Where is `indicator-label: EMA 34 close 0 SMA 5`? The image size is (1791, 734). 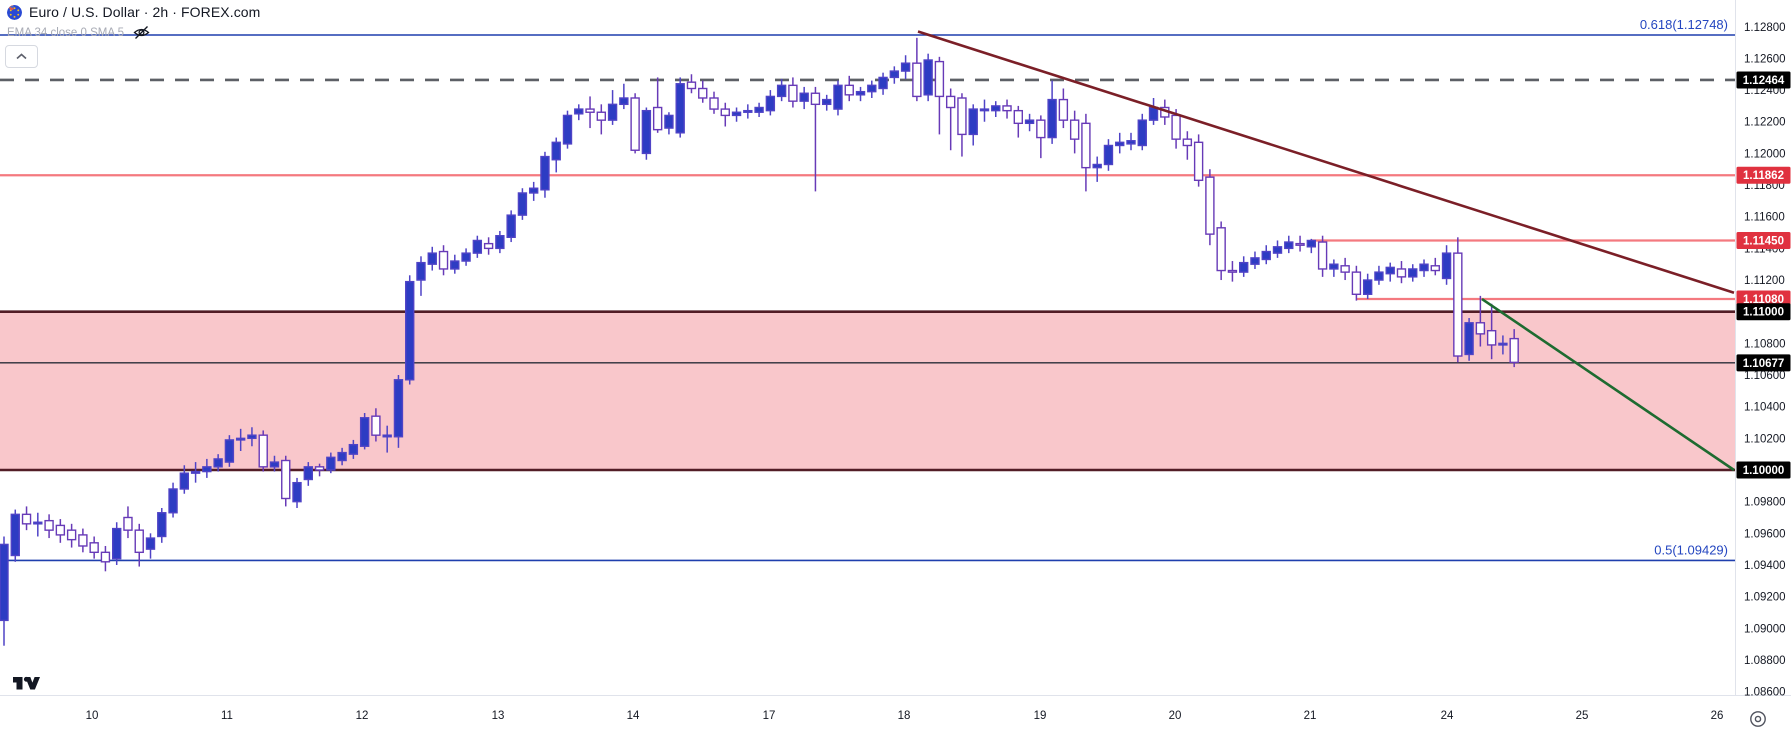 indicator-label: EMA 34 close 0 SMA 5 is located at coordinates (65, 32).